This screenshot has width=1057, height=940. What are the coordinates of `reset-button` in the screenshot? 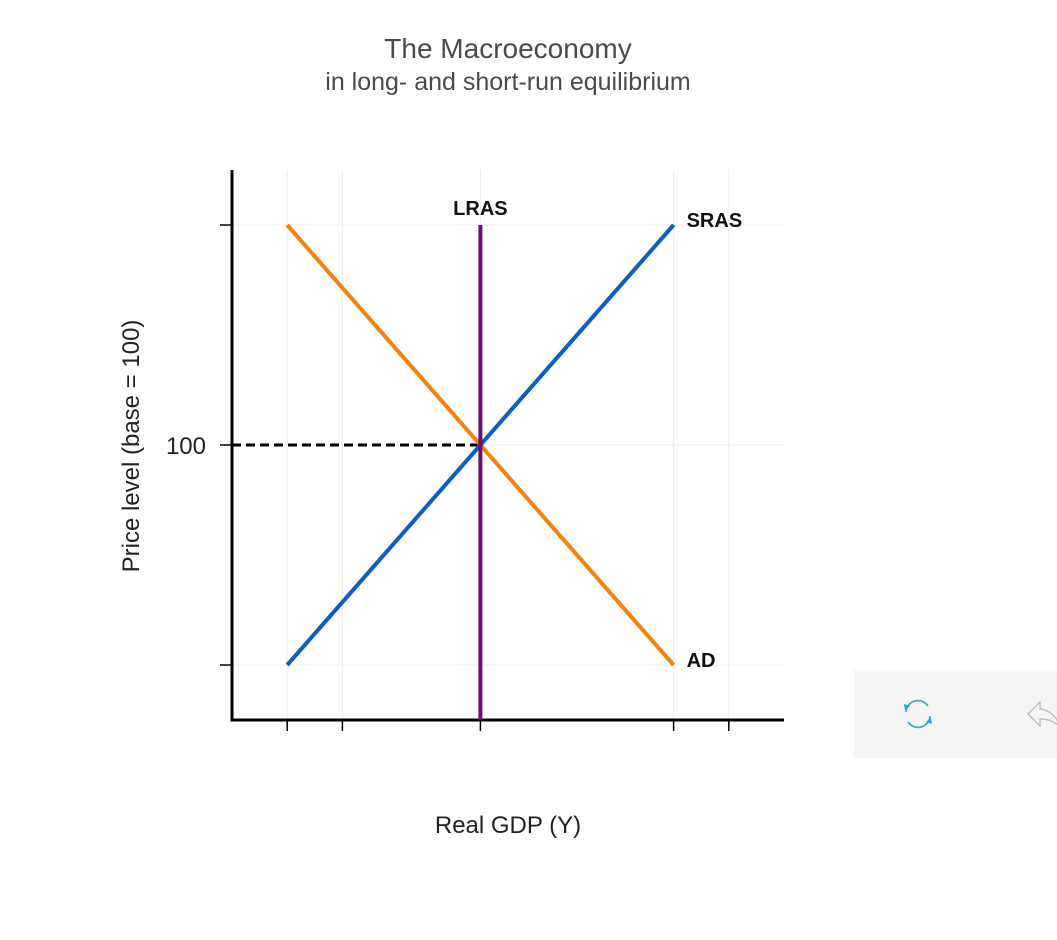 It's located at (918, 714).